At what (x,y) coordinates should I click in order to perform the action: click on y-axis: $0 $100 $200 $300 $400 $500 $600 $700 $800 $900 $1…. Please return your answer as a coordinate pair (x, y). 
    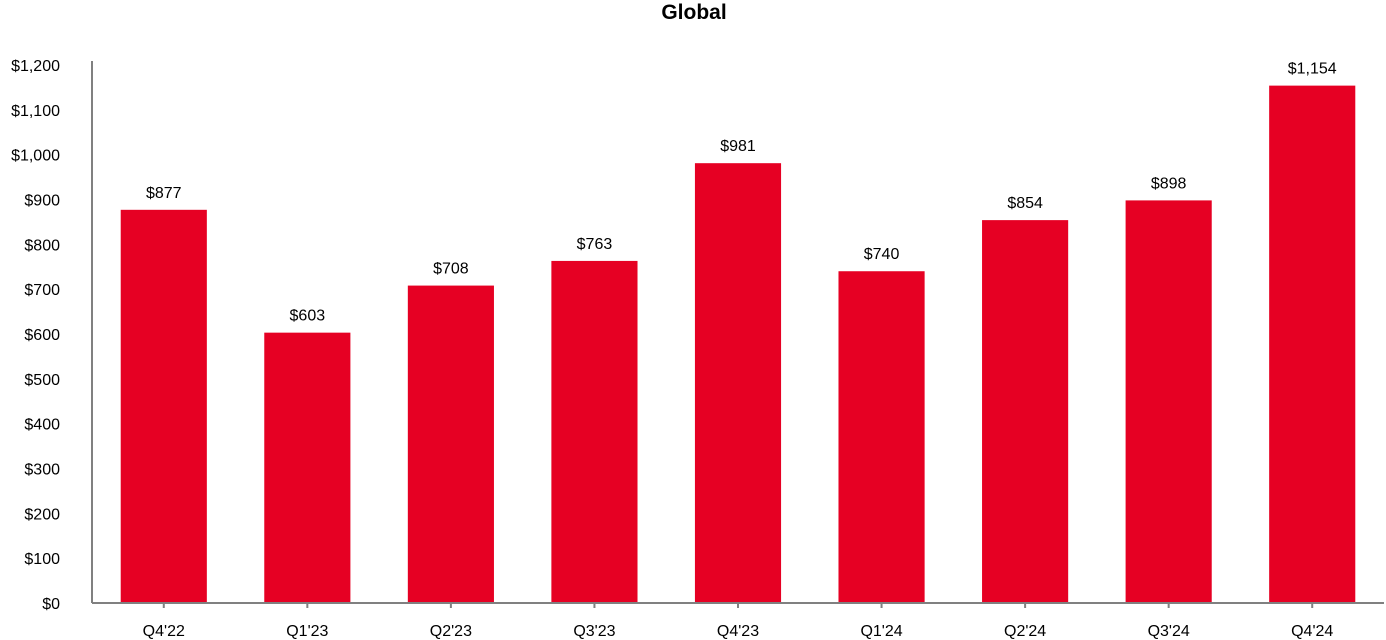
    Looking at the image, I should click on (52, 335).